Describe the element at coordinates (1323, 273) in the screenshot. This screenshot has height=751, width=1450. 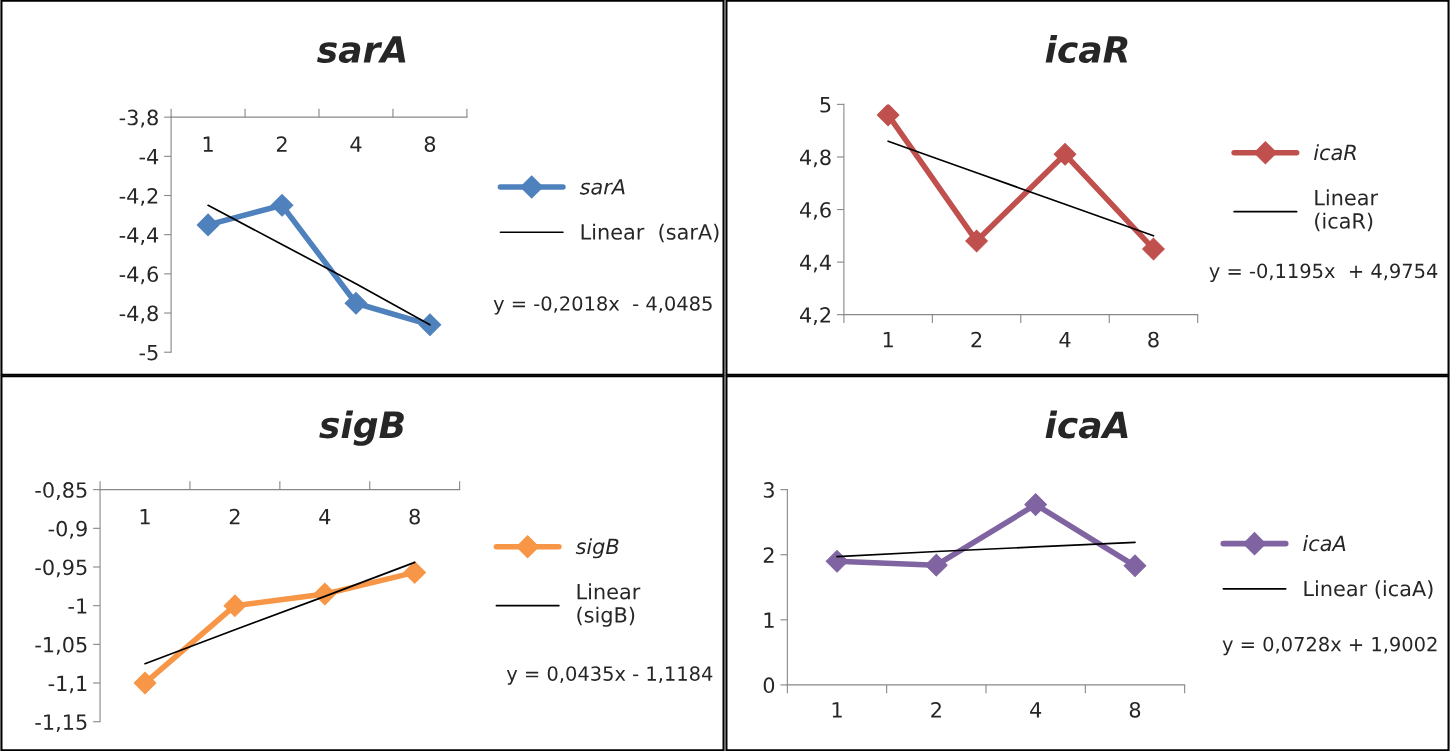
I see `text: y = -0,1195x + 4,9754` at that location.